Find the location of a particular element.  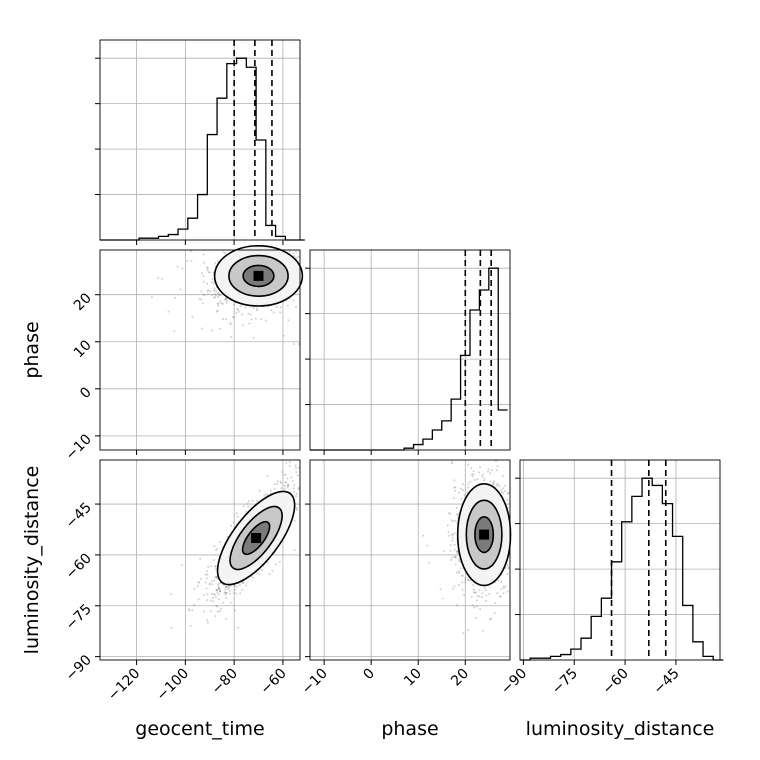

density-peak is located at coordinates (258, 275).